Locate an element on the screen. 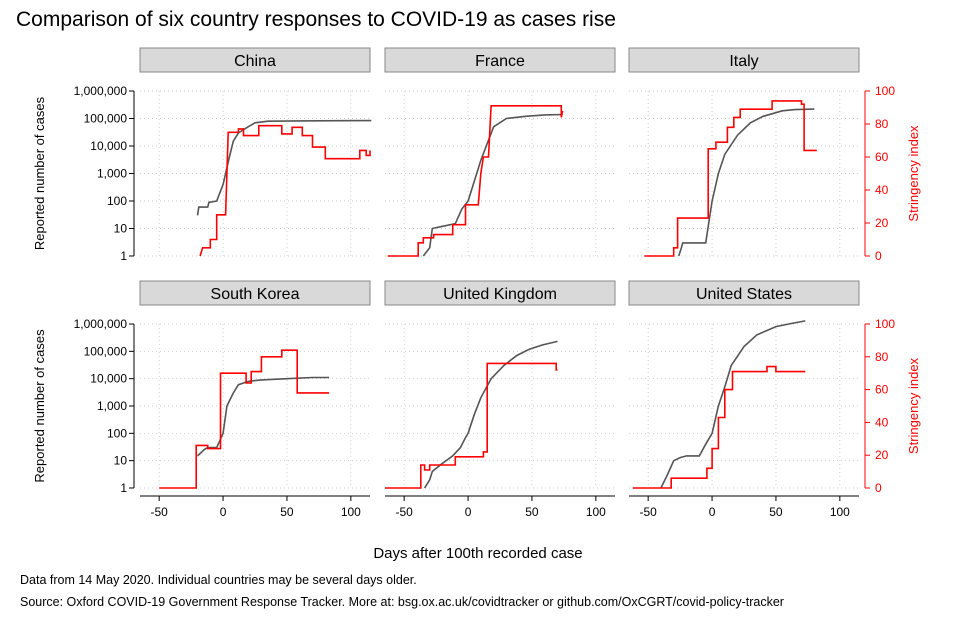 This screenshot has height=625, width=958. panel-france: France is located at coordinates (500, 152).